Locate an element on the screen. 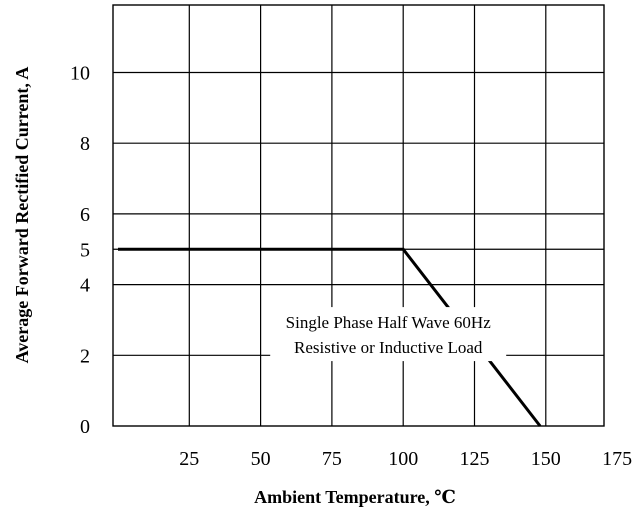 This screenshot has width=634, height=513. y-tick-labels: 0 2 4 5 6 8 10 is located at coordinates (80, 251).